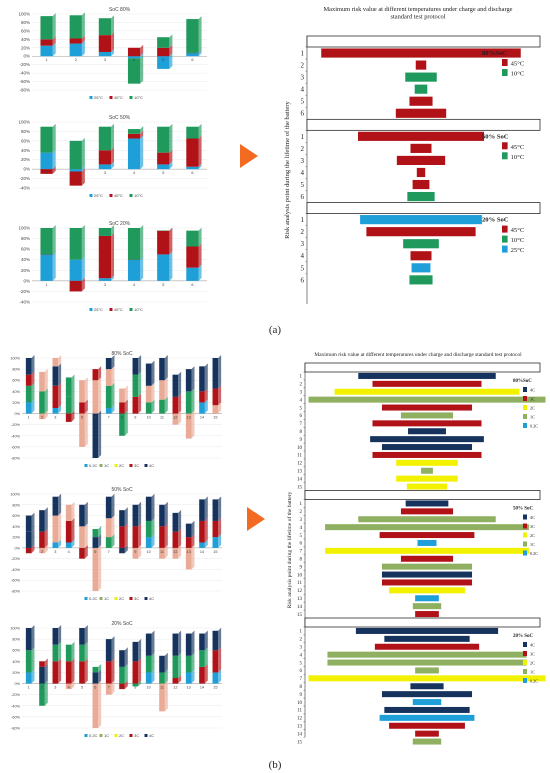 Image resolution: width=550 pixels, height=773 pixels. I want to click on x-tick-label: 3, so click(105, 173).